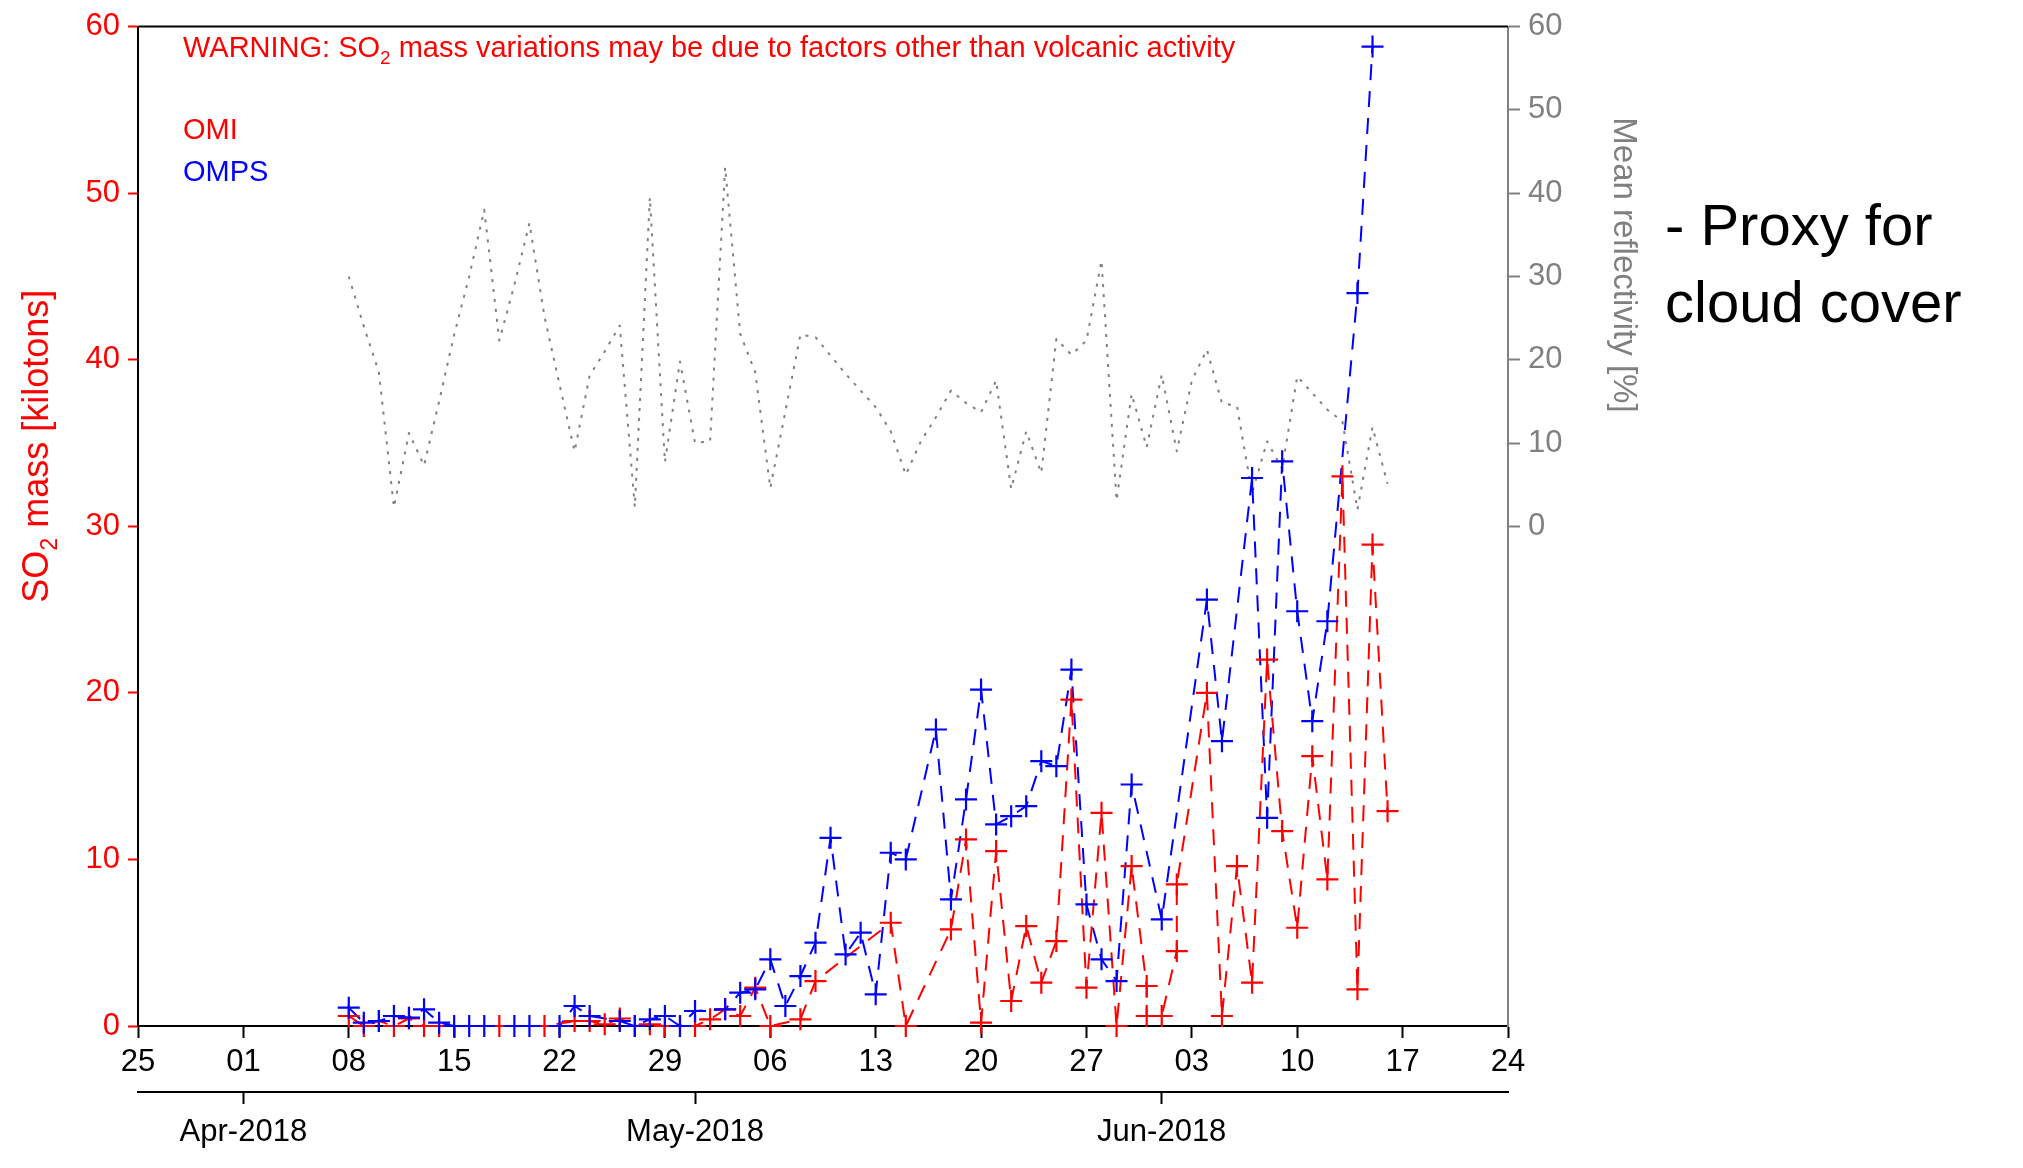 The width and height of the screenshot is (2023, 1168). I want to click on text: OMPS, so click(226, 170).